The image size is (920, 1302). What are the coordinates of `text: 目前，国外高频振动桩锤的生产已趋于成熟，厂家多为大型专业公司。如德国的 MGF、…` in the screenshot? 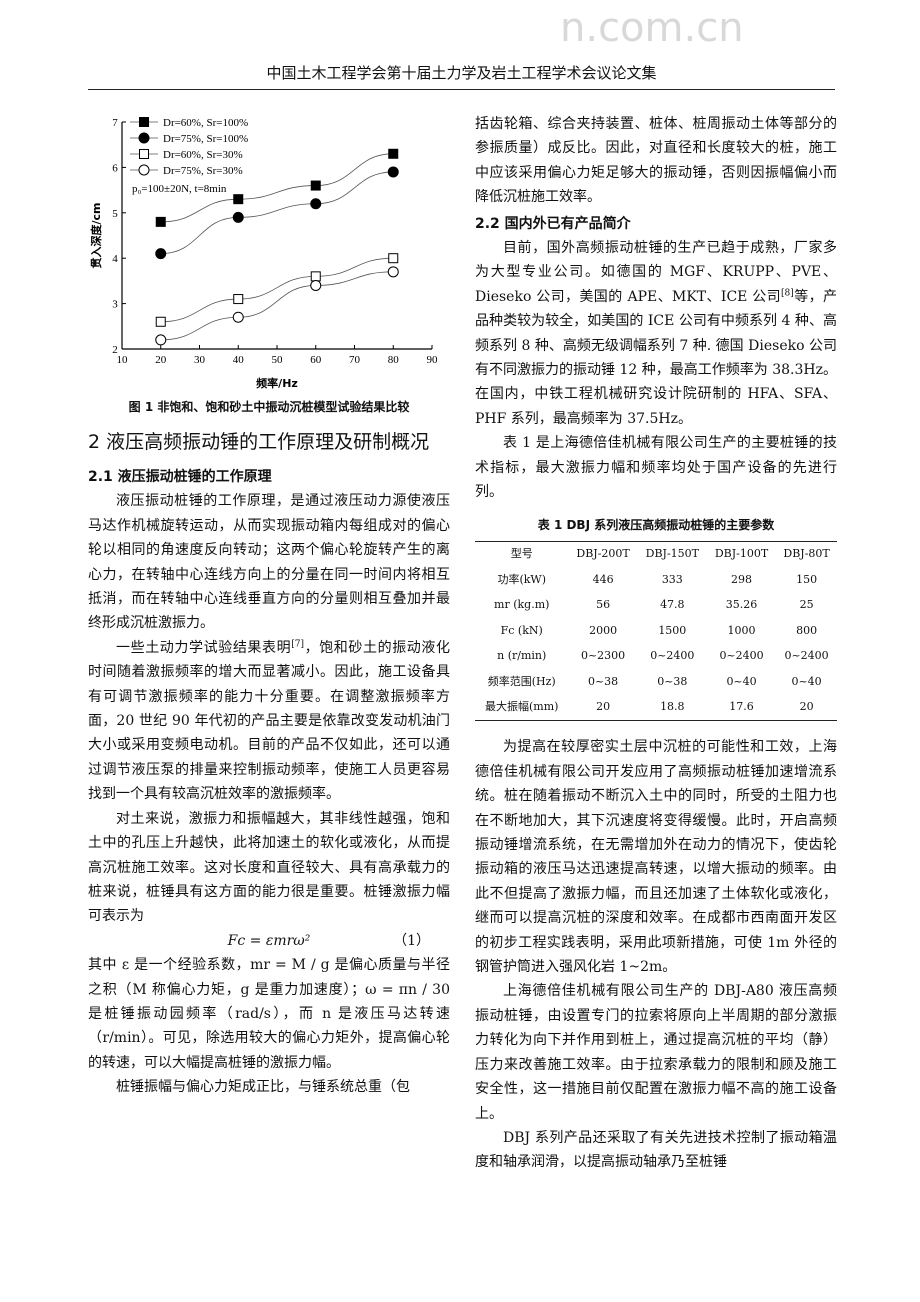 It's located at (656, 272).